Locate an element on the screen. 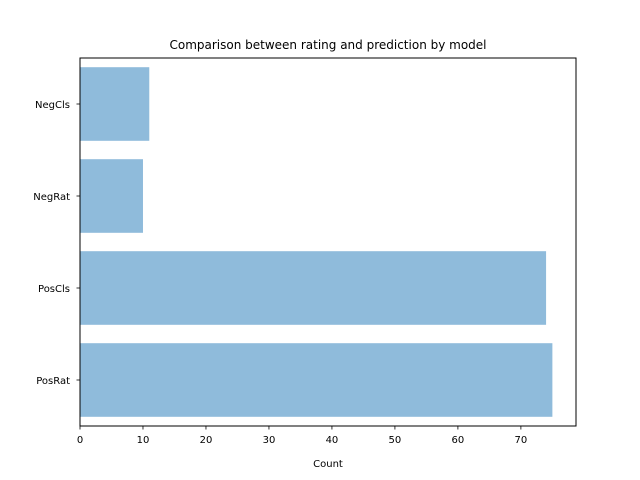 The height and width of the screenshot is (480, 640). y-tick-label: NegRat is located at coordinates (51, 197).